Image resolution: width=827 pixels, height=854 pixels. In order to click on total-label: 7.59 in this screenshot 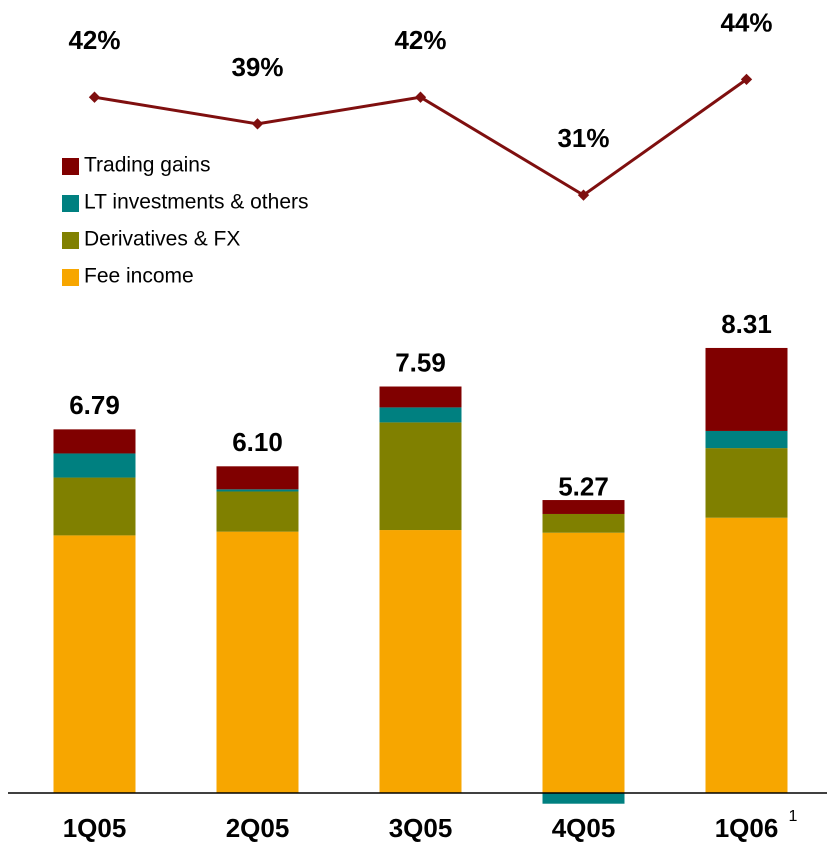, I will do `click(420, 362)`.